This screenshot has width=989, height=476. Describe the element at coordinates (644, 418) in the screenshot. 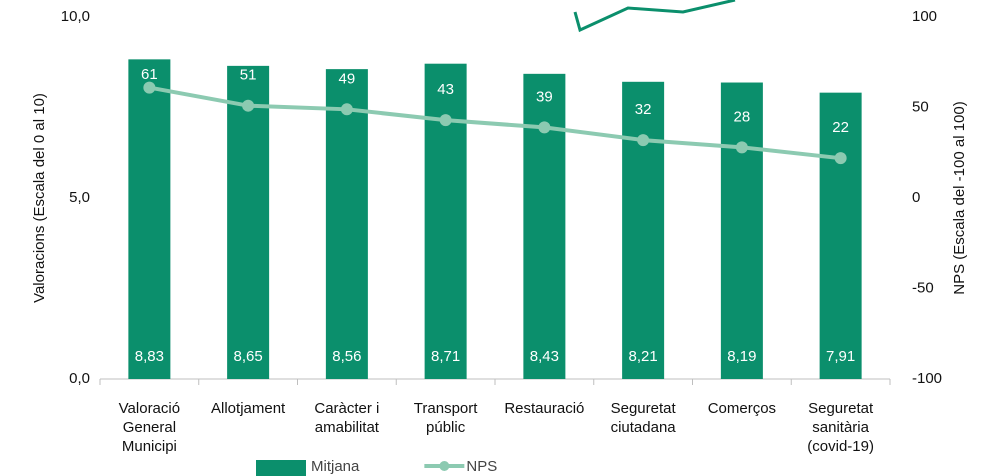

I see `x-tick-label: Seguretat ciutadana` at that location.